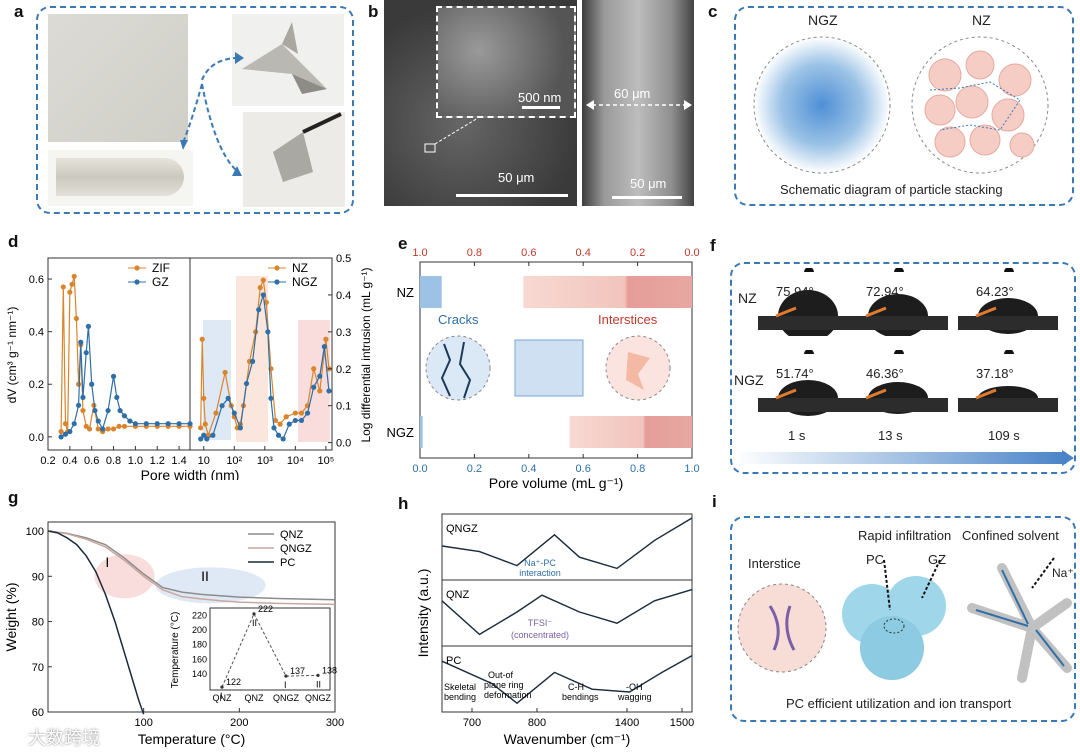  What do you see at coordinates (135, 461) in the screenshot?
I see `d-left-xtick-label: 1.0` at bounding box center [135, 461].